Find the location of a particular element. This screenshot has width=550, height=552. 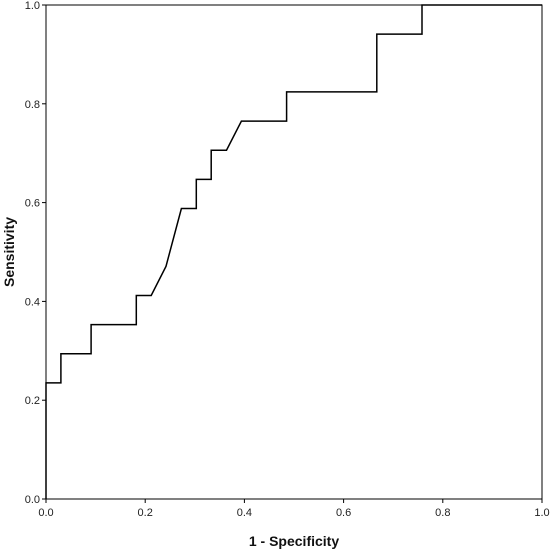

y-tick-label: 0.6 is located at coordinates (32, 204).